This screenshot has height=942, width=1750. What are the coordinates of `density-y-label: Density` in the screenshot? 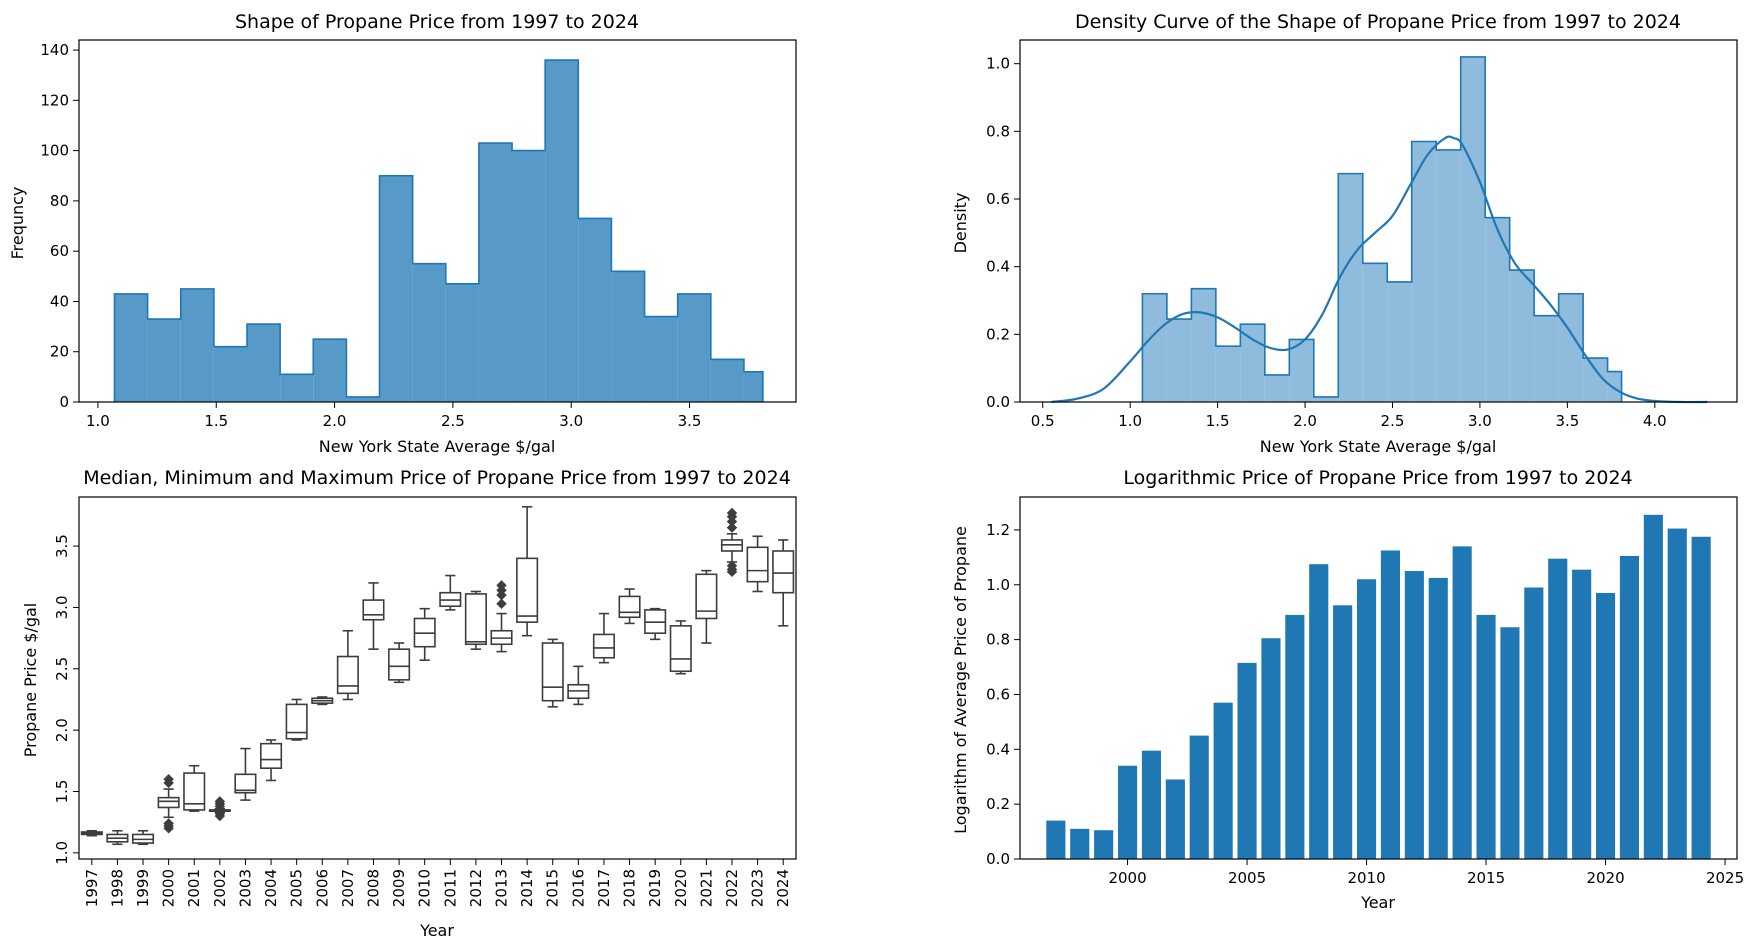 It's located at (960, 223).